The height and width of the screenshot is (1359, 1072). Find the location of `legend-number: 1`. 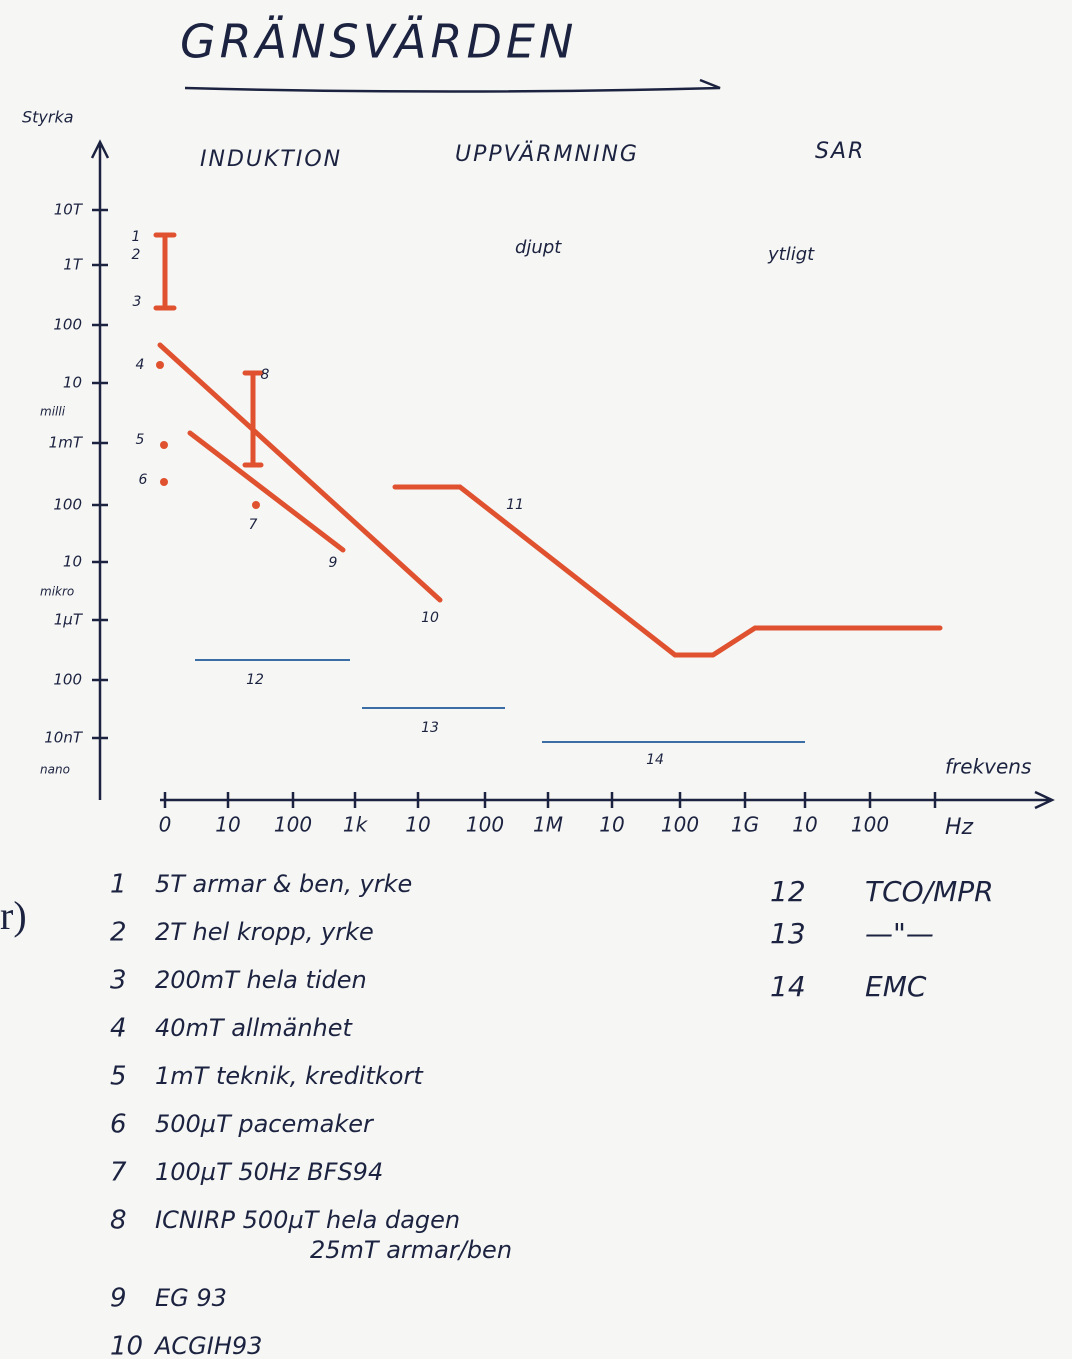

legend-number: 1 is located at coordinates (118, 885).